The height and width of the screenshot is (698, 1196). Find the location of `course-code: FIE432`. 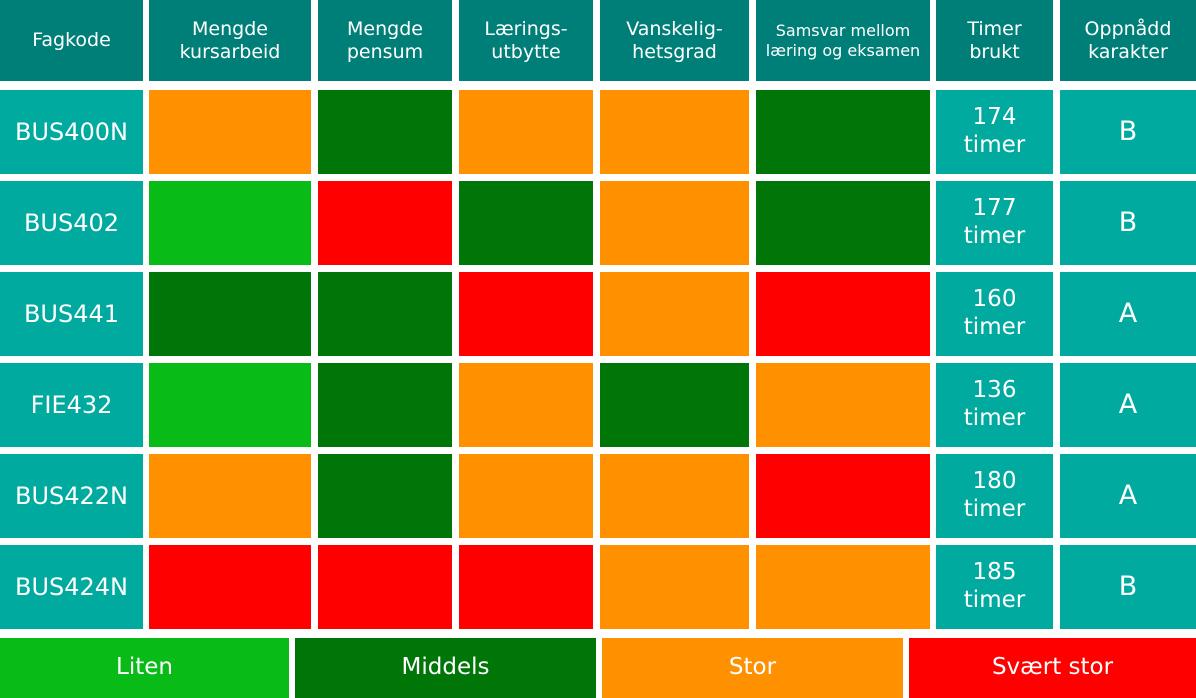

course-code: FIE432 is located at coordinates (71, 405).